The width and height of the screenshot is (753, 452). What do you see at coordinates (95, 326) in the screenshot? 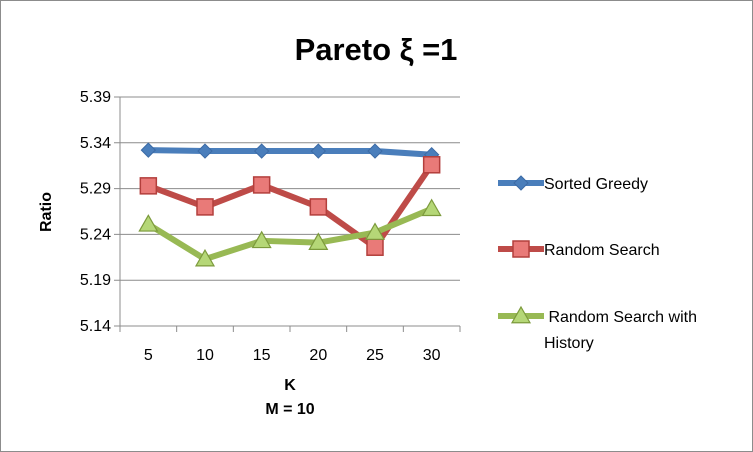
I see `y-tick-label: 5.14` at bounding box center [95, 326].